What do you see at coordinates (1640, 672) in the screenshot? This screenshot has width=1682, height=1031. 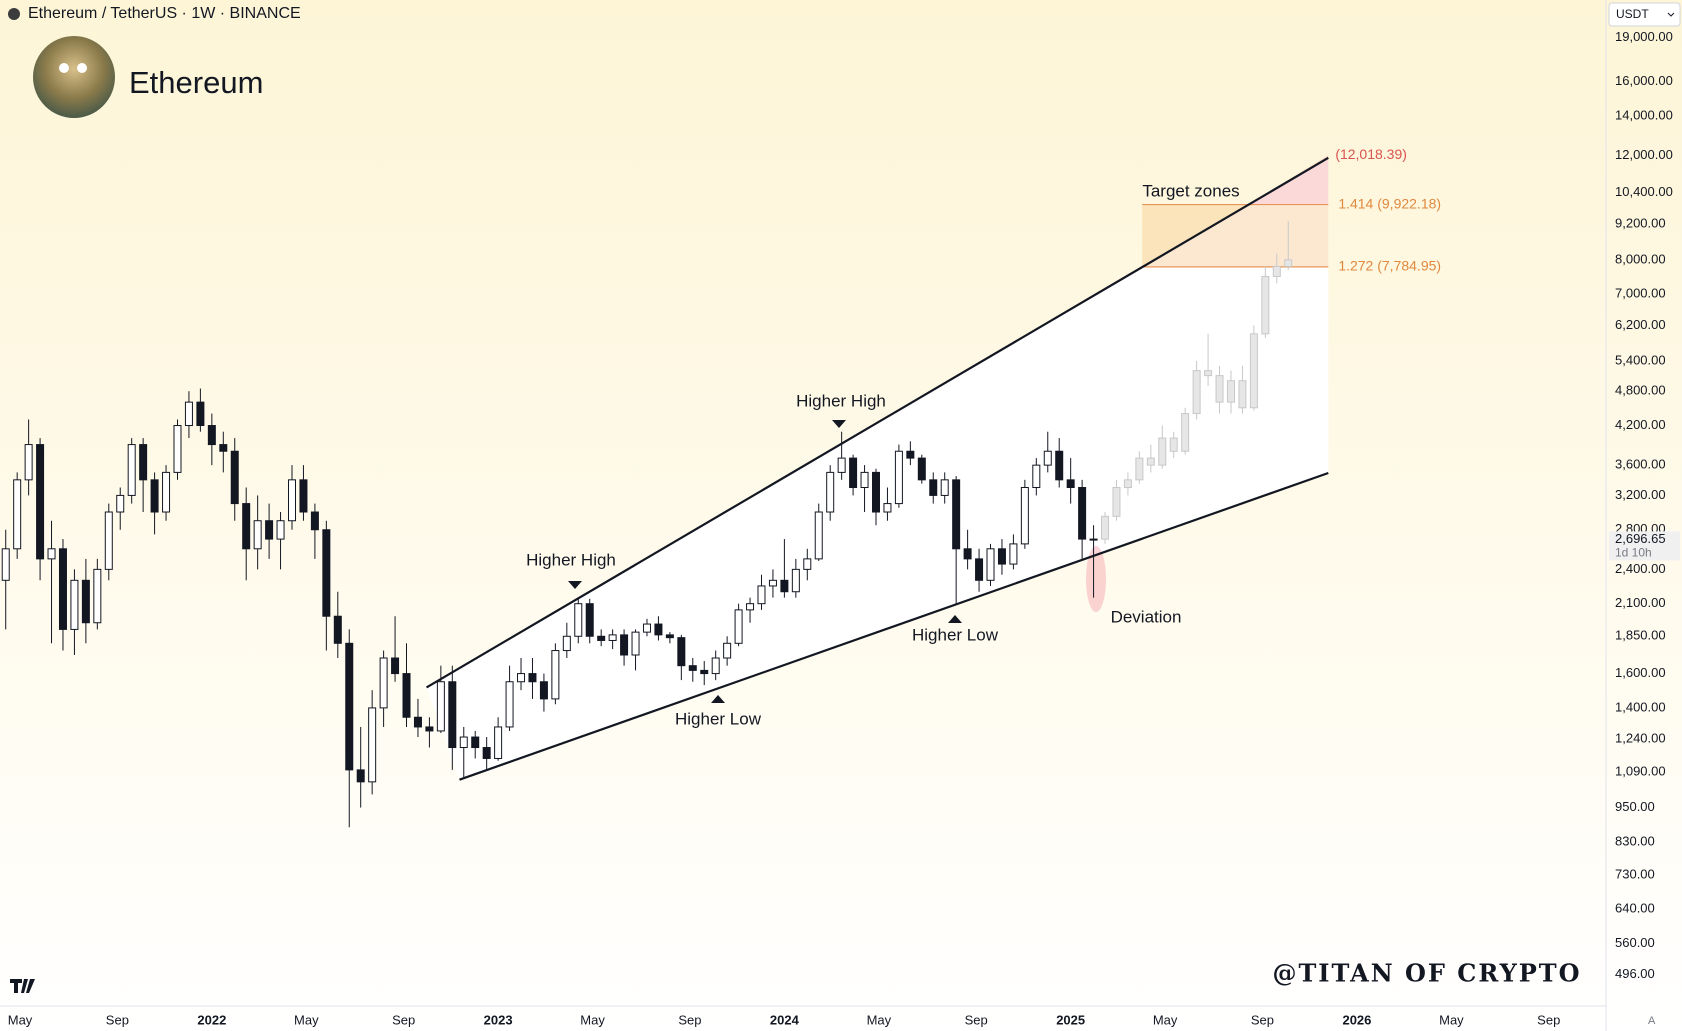 I see `y-tick-label: 1,600.00` at bounding box center [1640, 672].